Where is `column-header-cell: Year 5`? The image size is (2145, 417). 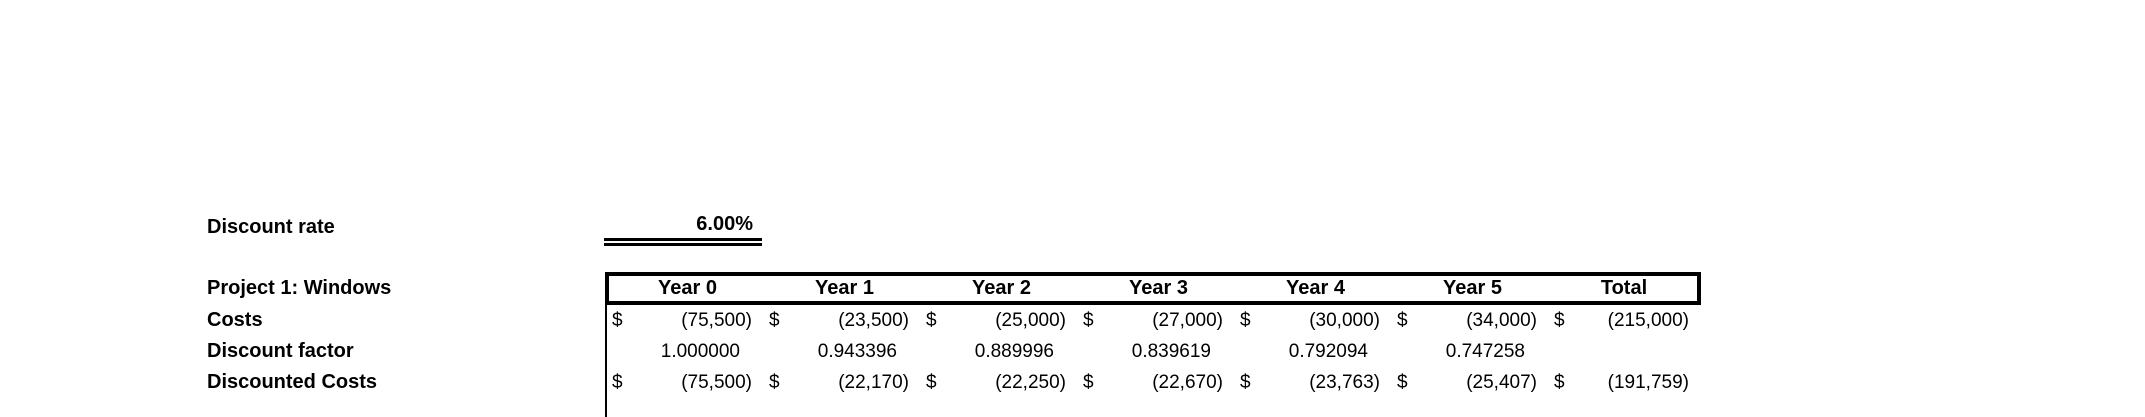
column-header-cell: Year 5 is located at coordinates (1472, 288).